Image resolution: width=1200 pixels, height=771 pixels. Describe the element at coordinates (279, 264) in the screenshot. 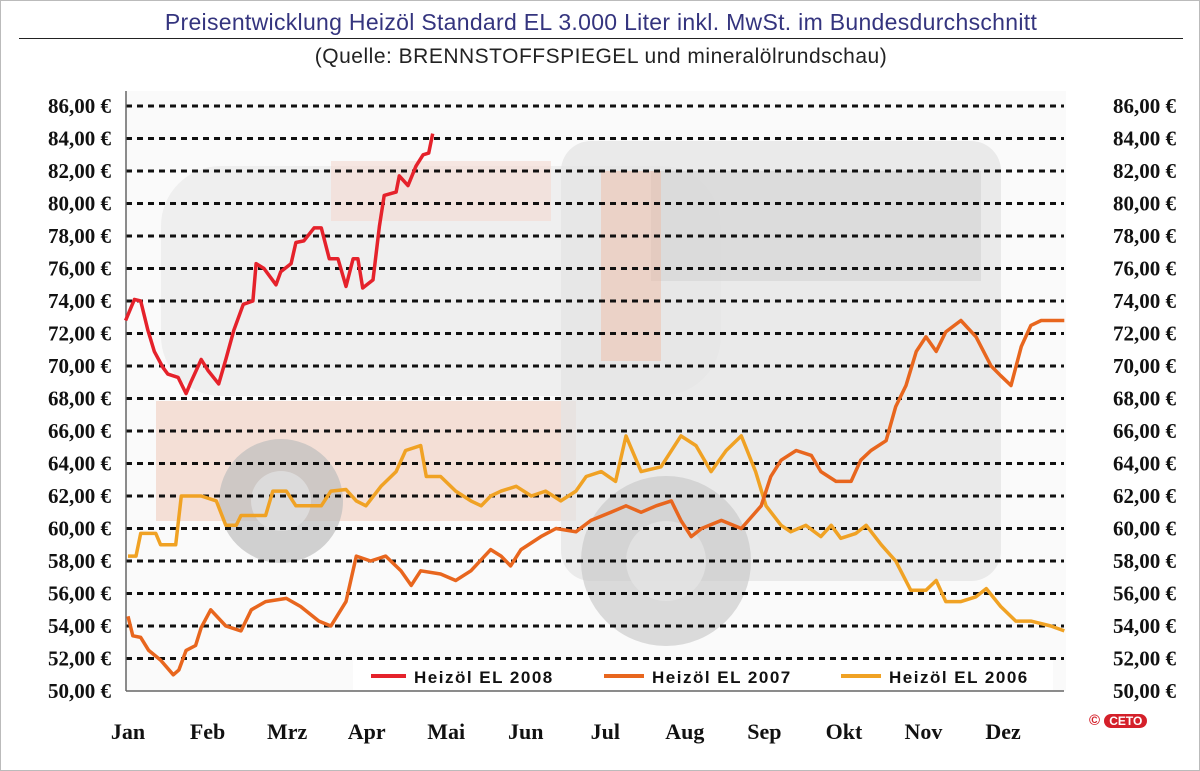

I see `series-line-2008` at that location.